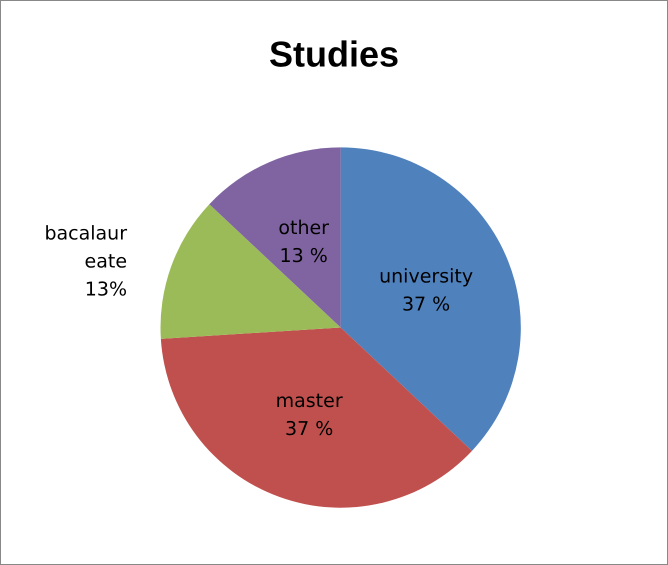 The height and width of the screenshot is (565, 668). I want to click on chart-title: Studies, so click(334, 54).